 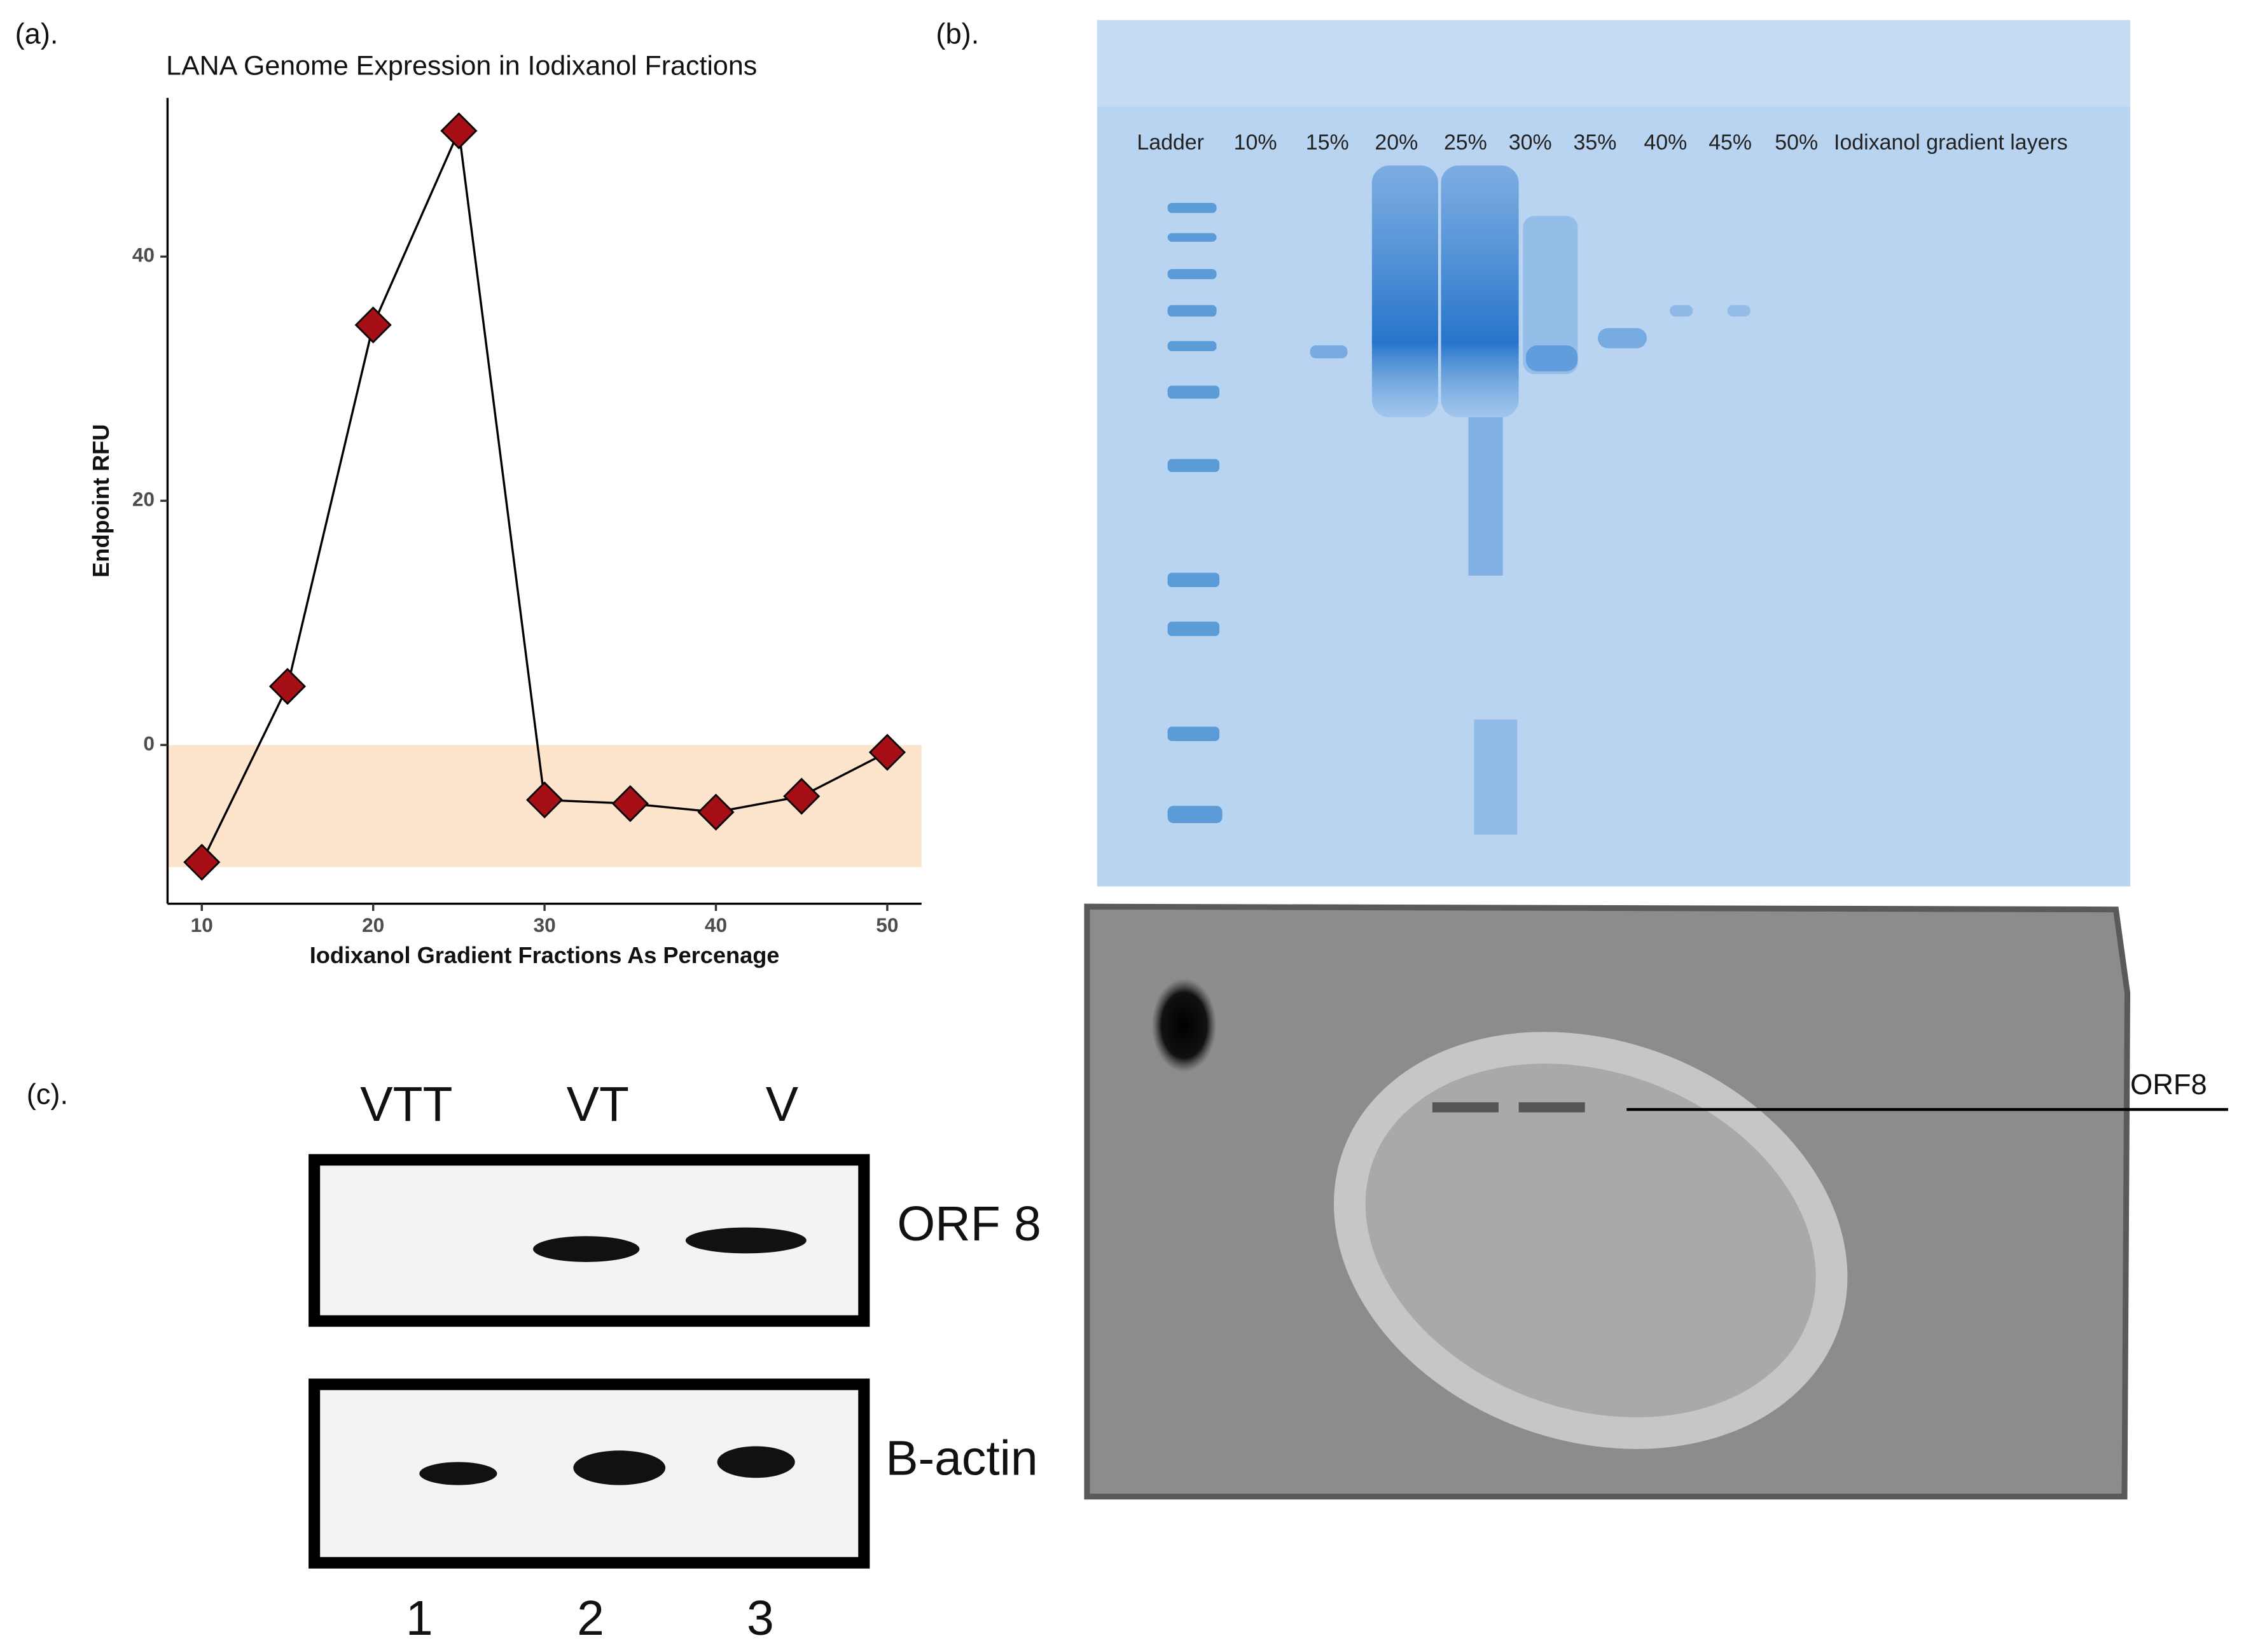 I want to click on lane-number: 3, so click(x=760, y=1618).